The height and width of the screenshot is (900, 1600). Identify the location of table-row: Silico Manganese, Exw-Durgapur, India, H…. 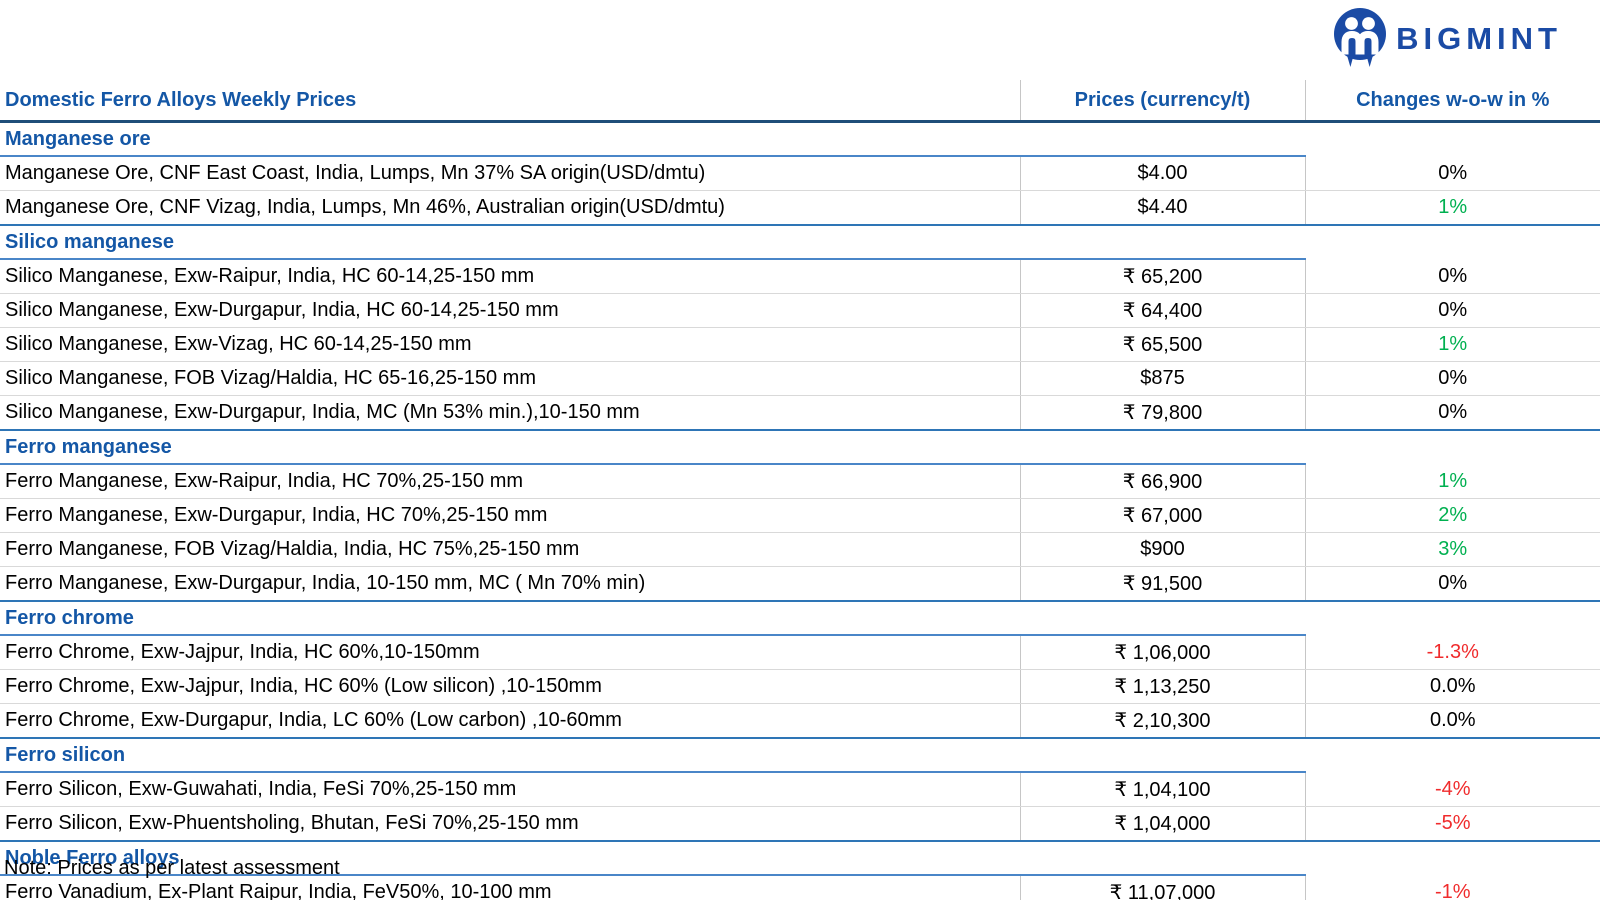
(800, 310).